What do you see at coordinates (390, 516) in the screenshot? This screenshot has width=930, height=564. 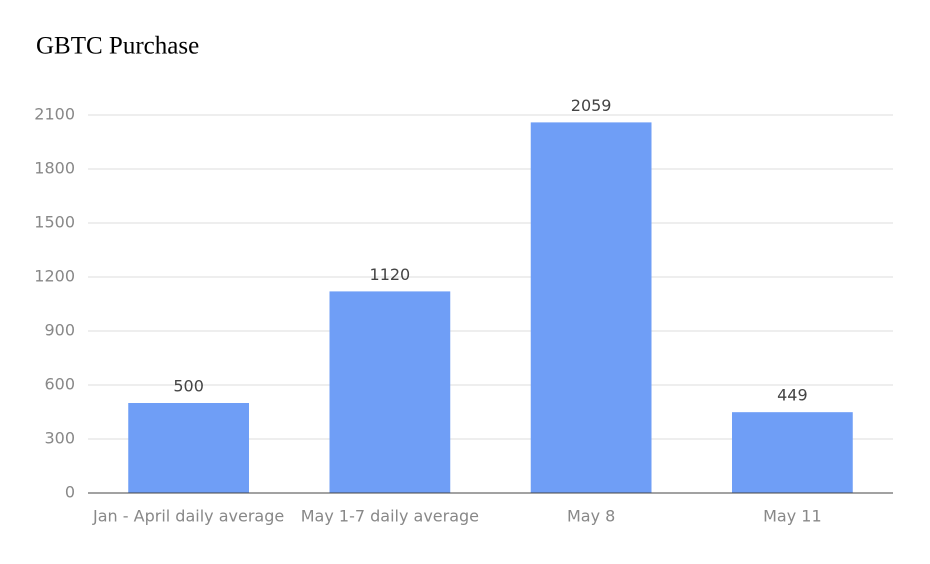 I see `x-tick-label: May 1-7 daily average` at bounding box center [390, 516].